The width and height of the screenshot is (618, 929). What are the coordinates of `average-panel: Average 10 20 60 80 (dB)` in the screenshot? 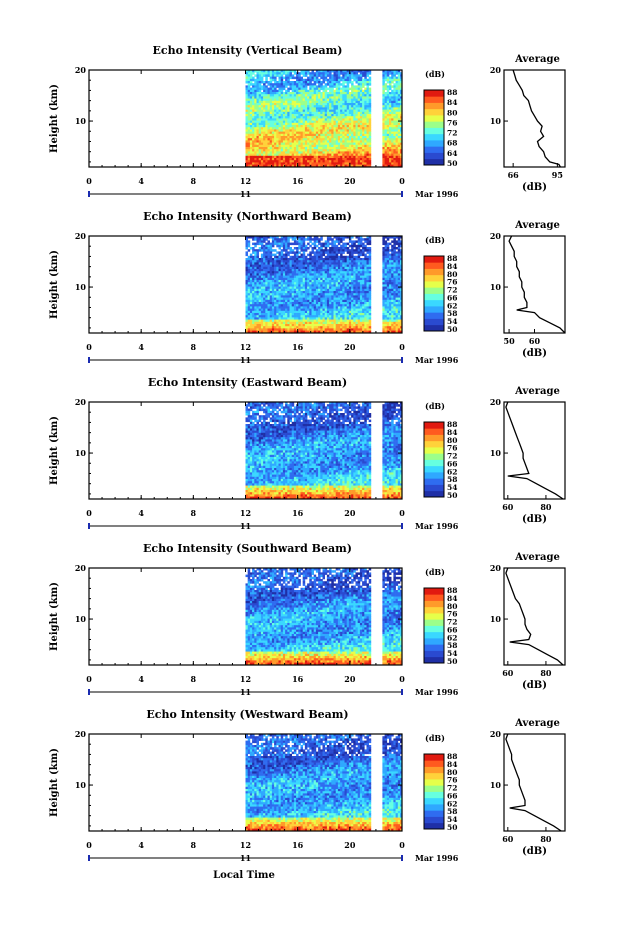 It's located at (528, 621).